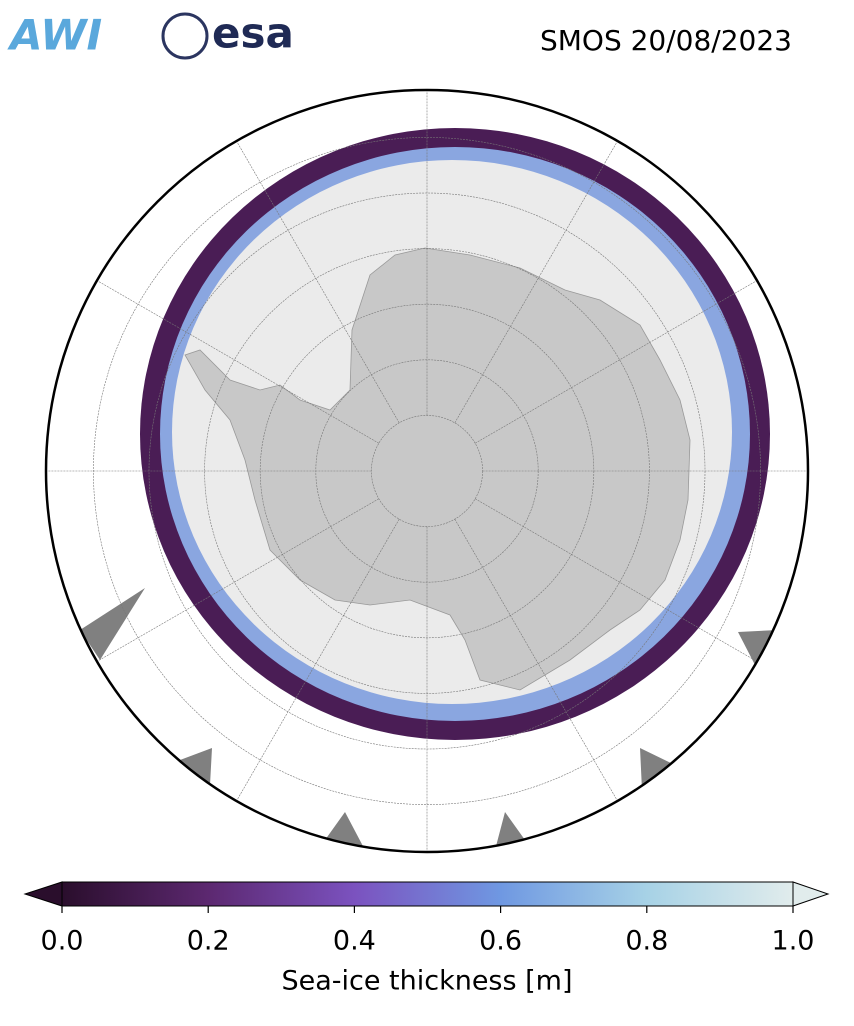  Describe the element at coordinates (43, 894) in the screenshot. I see `extend-low` at that location.